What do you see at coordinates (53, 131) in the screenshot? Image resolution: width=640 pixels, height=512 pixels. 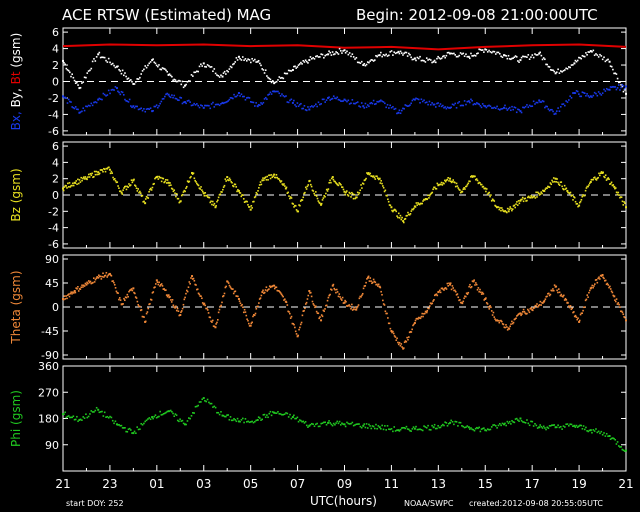 I see `y-tick-label-bxbyt: -6` at bounding box center [53, 131].